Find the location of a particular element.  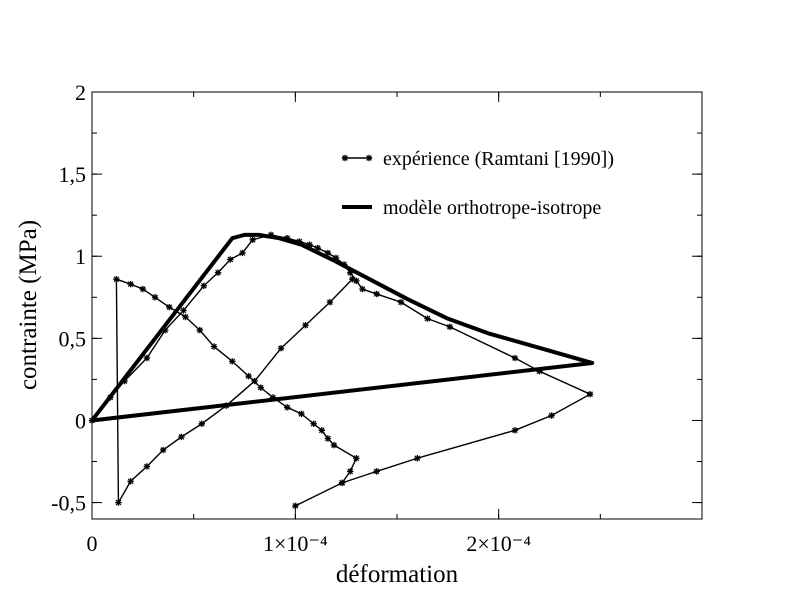

x-tick-label: 1×10⁻⁴ is located at coordinates (295, 543).